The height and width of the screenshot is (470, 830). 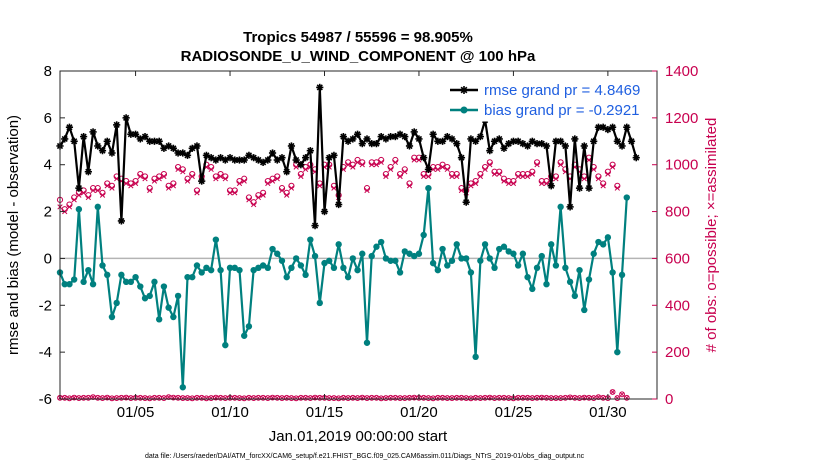 I want to click on y-tick-label: -6, so click(x=45, y=399).